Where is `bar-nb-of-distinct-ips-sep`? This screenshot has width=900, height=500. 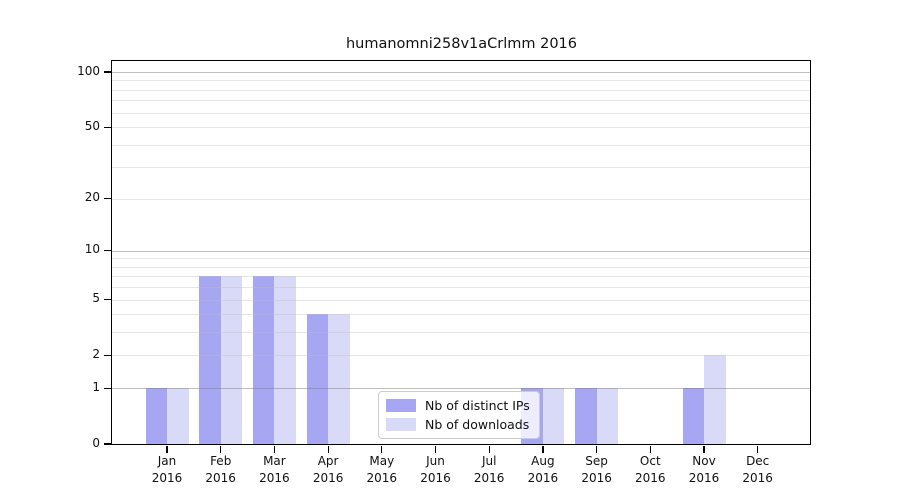
bar-nb-of-distinct-ips-sep is located at coordinates (586, 416).